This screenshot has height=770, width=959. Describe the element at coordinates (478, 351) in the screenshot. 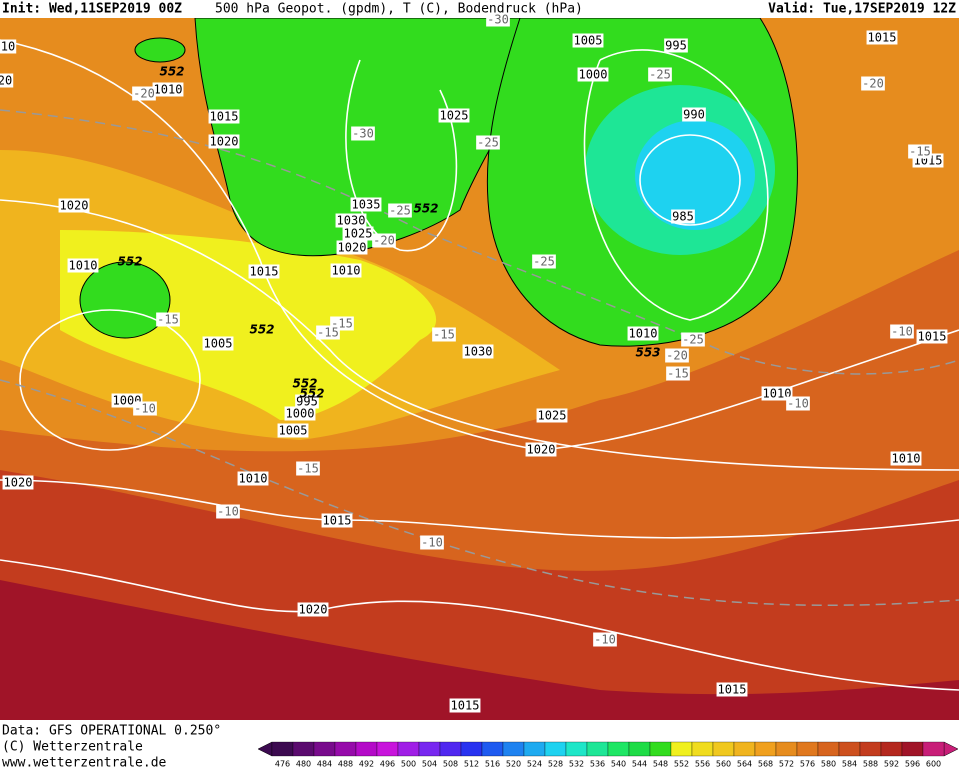

I see `isobar-label-group: 1030` at that location.